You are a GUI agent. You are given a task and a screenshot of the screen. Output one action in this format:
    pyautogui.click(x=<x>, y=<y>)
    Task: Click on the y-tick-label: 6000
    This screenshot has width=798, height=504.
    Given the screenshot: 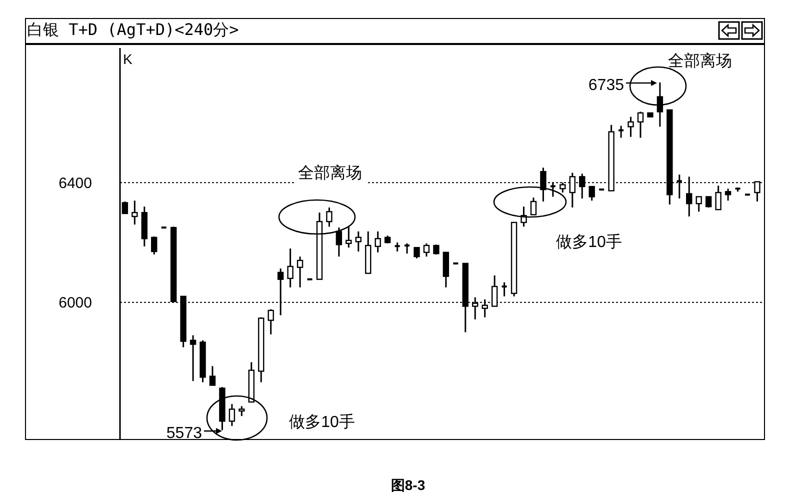 What is the action you would take?
    pyautogui.click(x=75, y=303)
    